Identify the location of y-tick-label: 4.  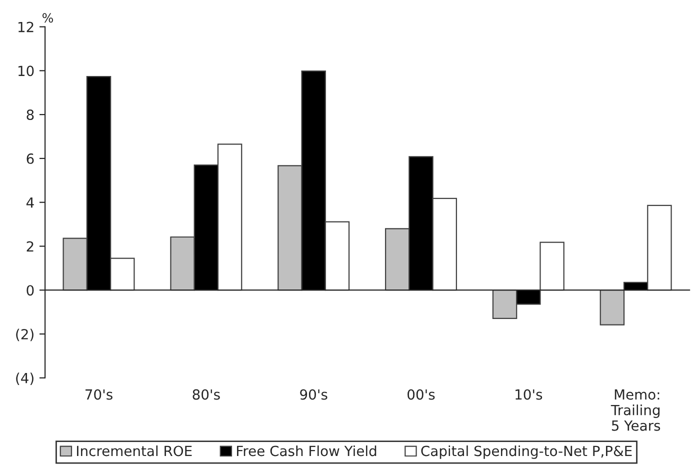
(30, 202).